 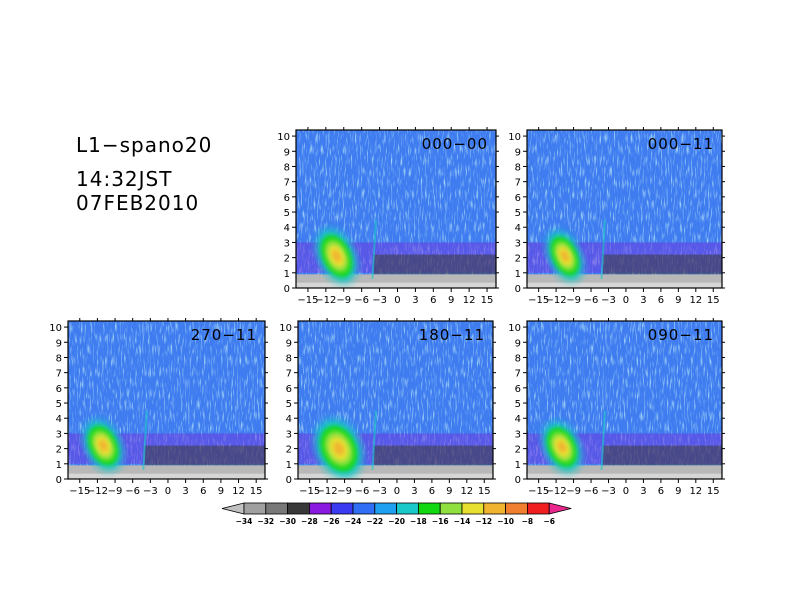 What do you see at coordinates (505, 521) in the screenshot?
I see `colorbar-level-label: −10` at bounding box center [505, 521].